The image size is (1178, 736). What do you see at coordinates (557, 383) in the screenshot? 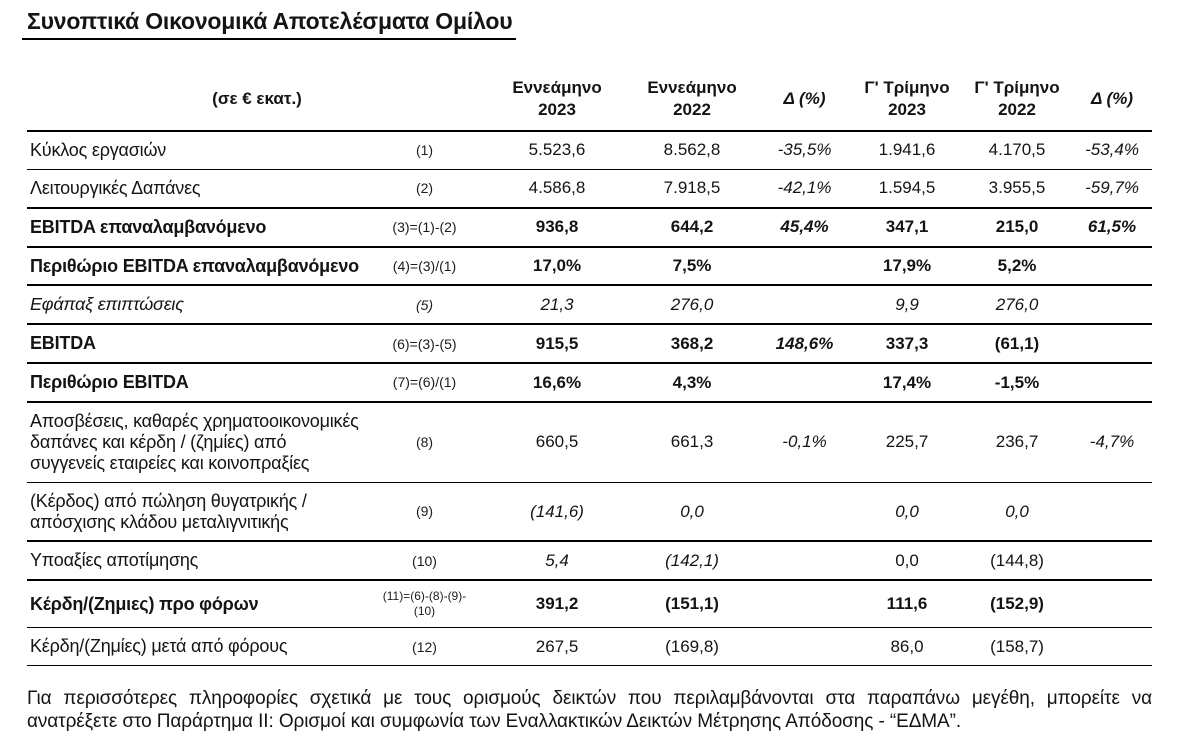
I see `value-cell: 16,6%` at bounding box center [557, 383].